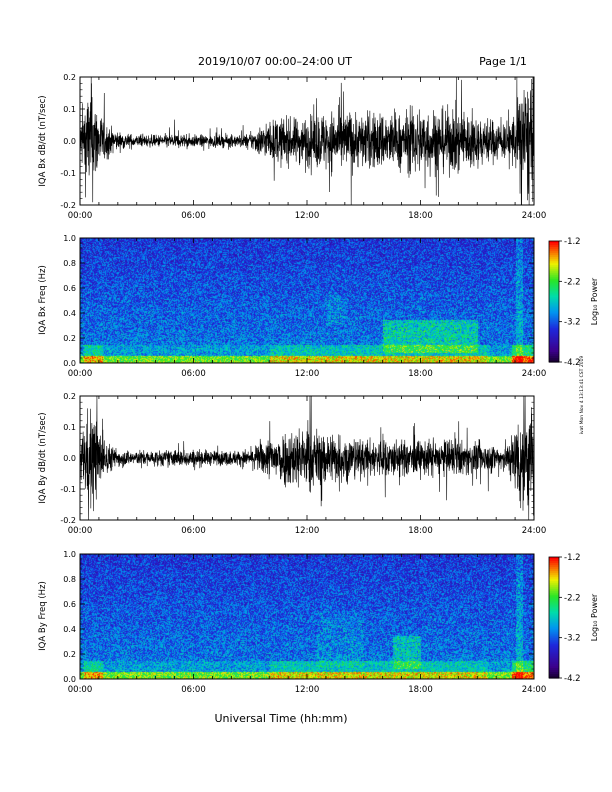  Describe the element at coordinates (69, 288) in the screenshot. I see `y-tick-label: 0.6` at that location.